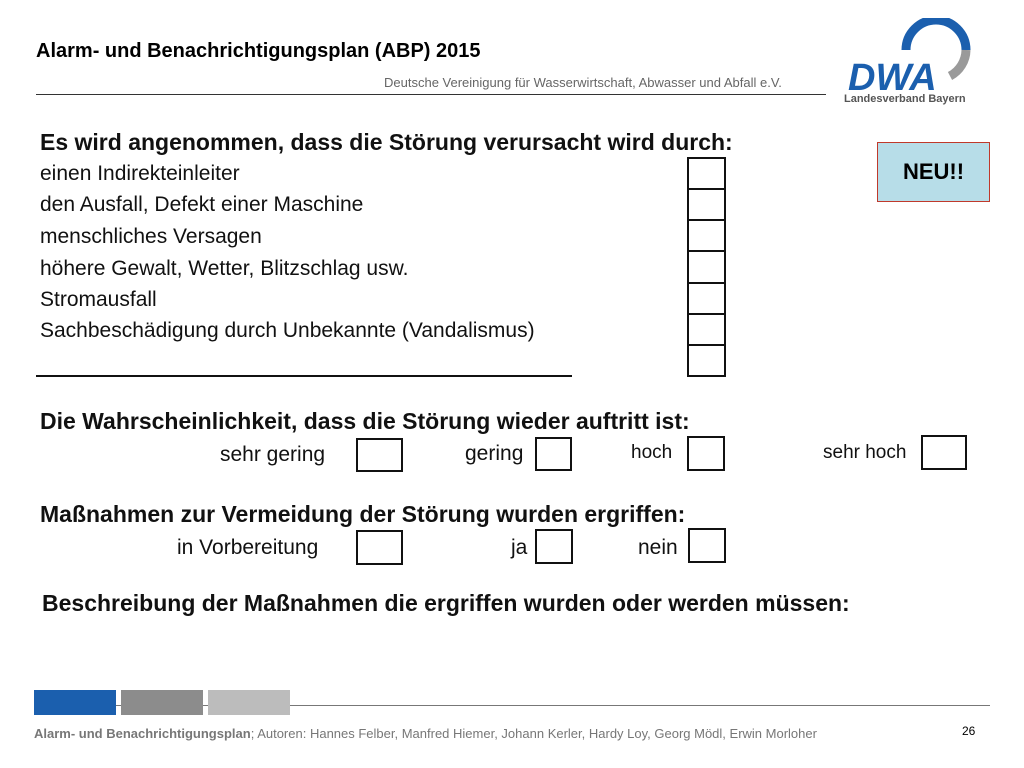  I want to click on footer-bar-gray, so click(162, 702).